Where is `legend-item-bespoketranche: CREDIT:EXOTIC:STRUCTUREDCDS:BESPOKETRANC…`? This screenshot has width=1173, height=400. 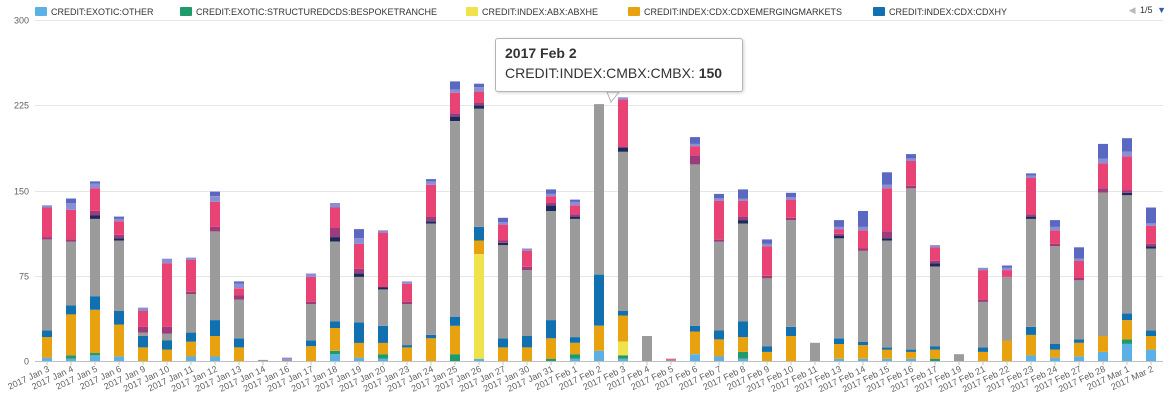 legend-item-bespoketranche: CREDIT:EXOTIC:STRUCTUREDCDS:BESPOKETRANC… is located at coordinates (308, 12).